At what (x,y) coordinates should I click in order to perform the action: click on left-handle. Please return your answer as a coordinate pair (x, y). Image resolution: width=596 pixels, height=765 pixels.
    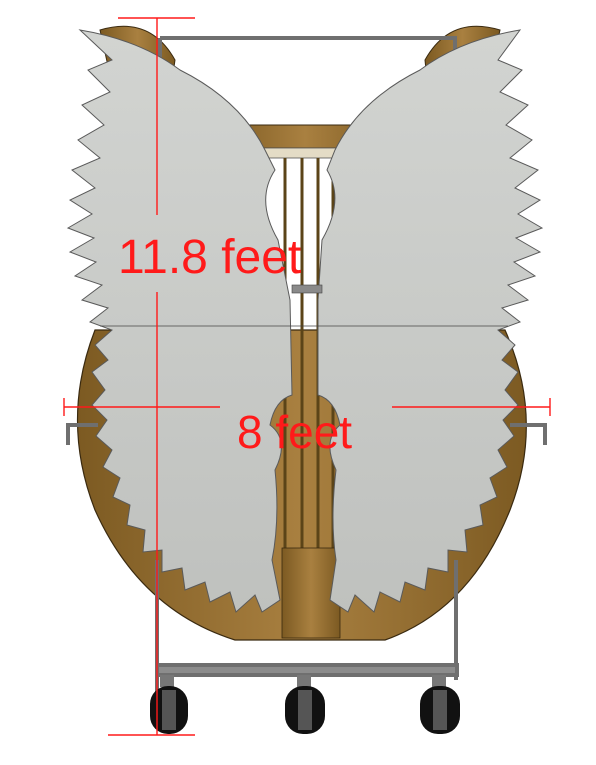
    Looking at the image, I should click on (82, 434).